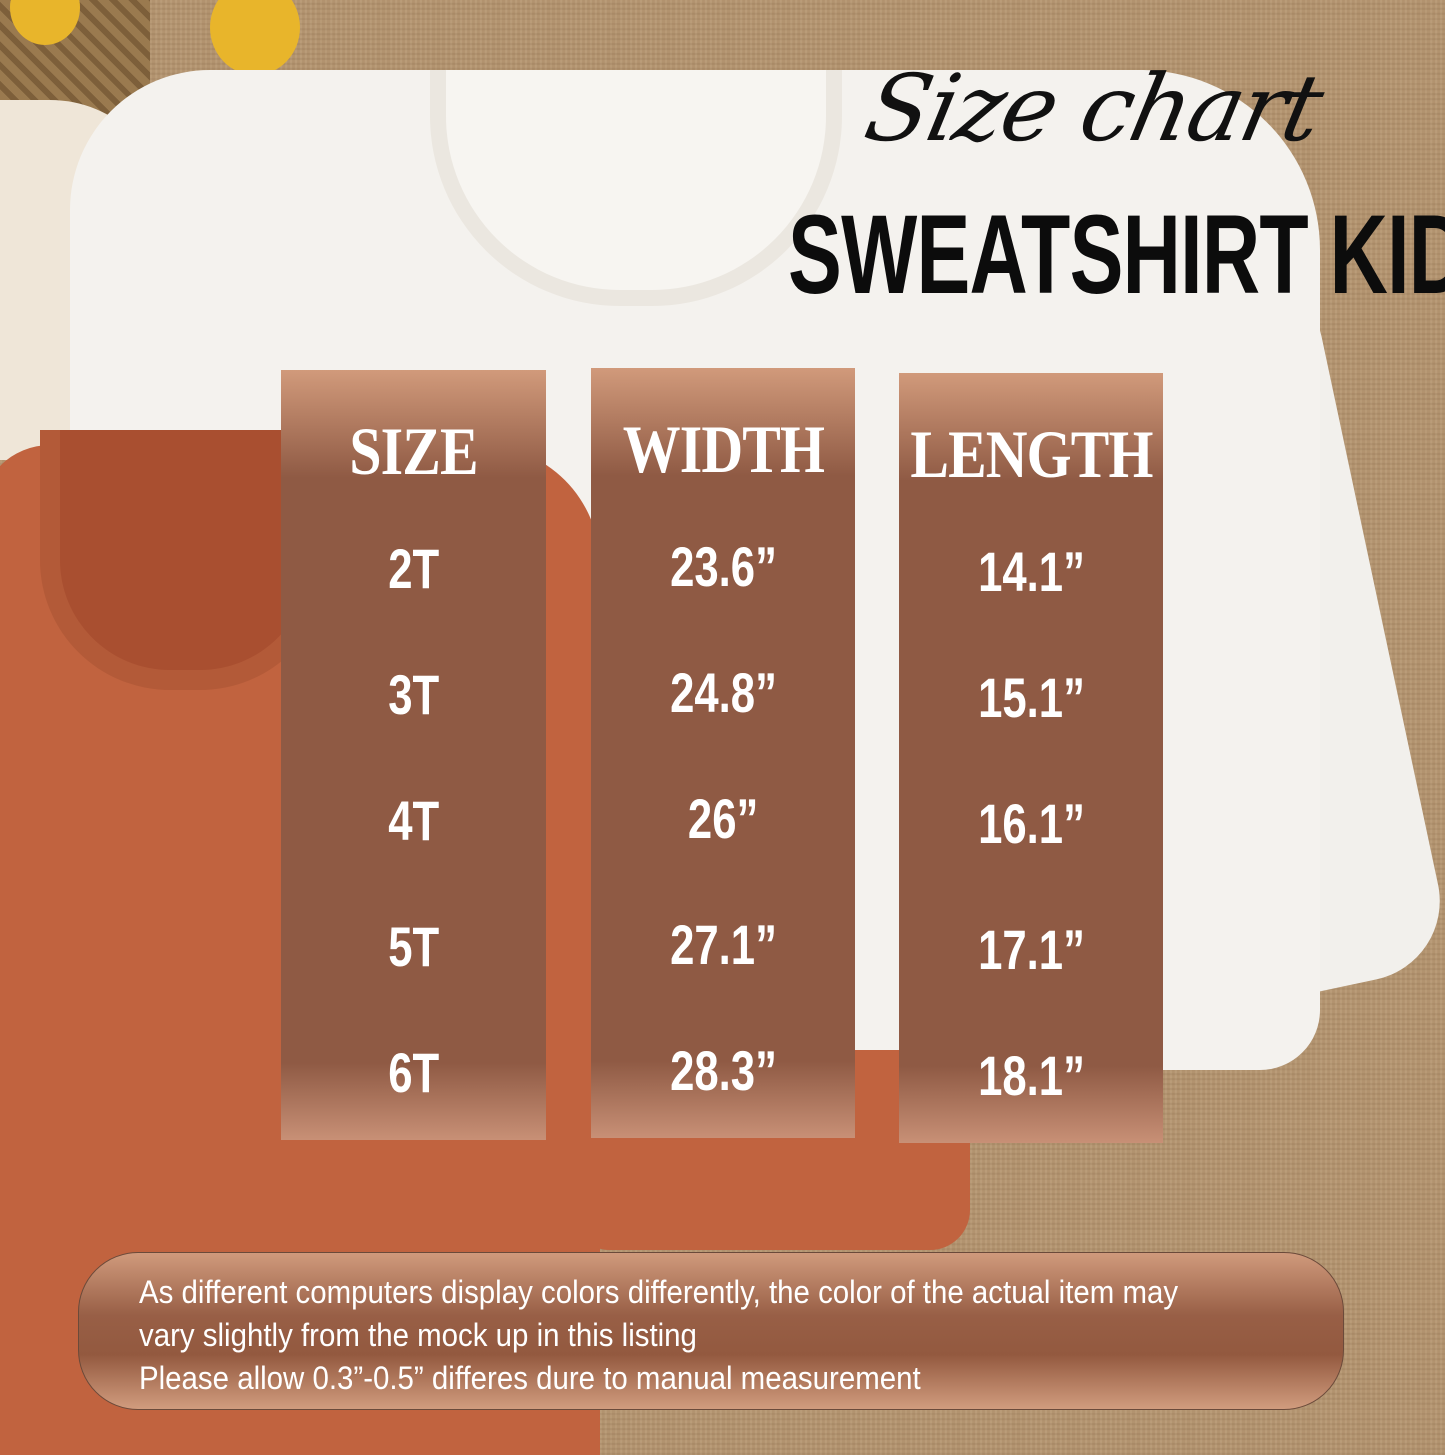  Describe the element at coordinates (1093, 108) in the screenshot. I see `title-script: Size chart` at that location.